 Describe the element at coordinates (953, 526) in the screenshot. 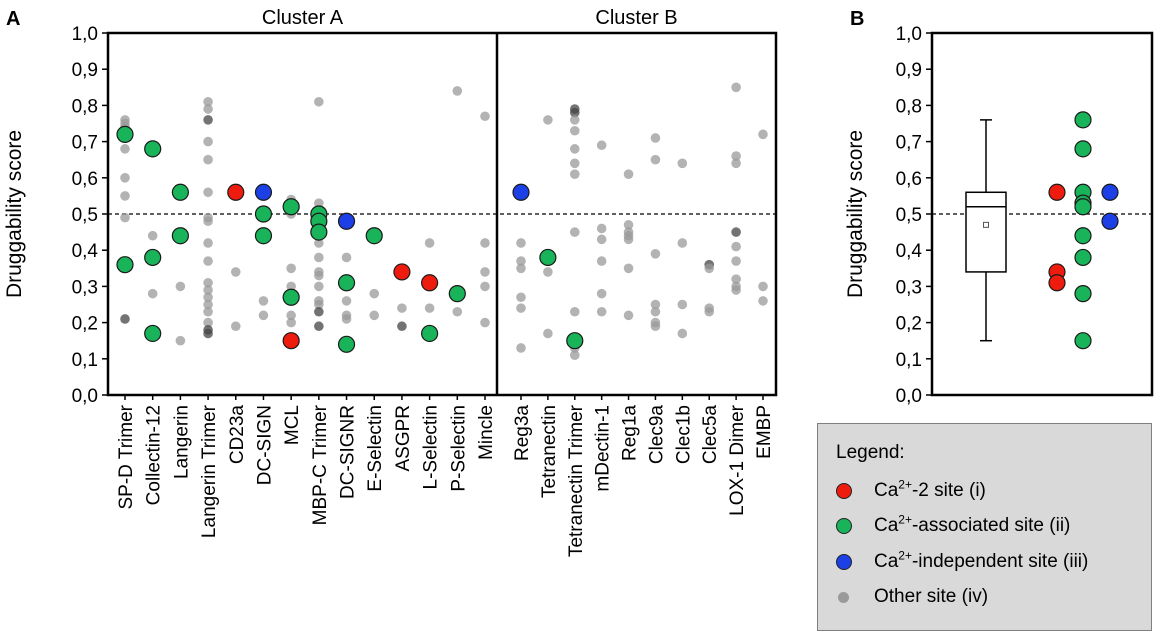

I see `legend-item-associated-site: Ca2+-associated site (ii)` at that location.